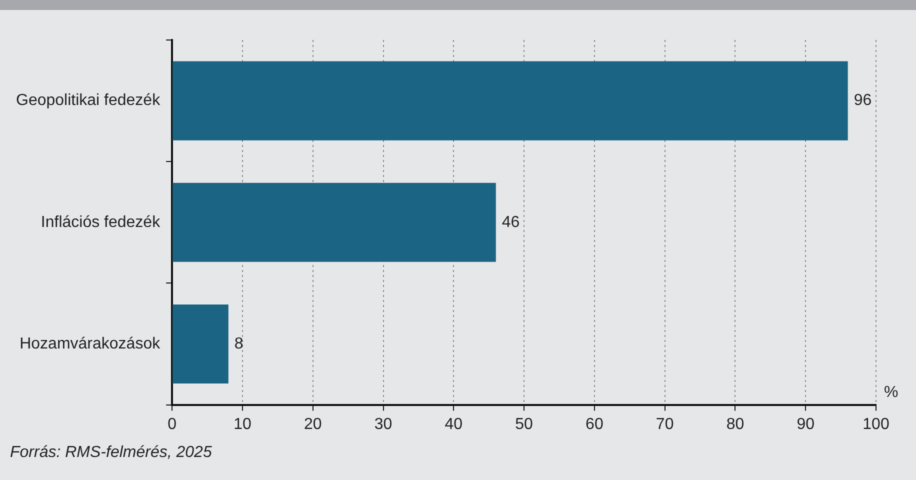  Describe the element at coordinates (101, 222) in the screenshot. I see `y-tick-label: Inflációs fedezék` at that location.